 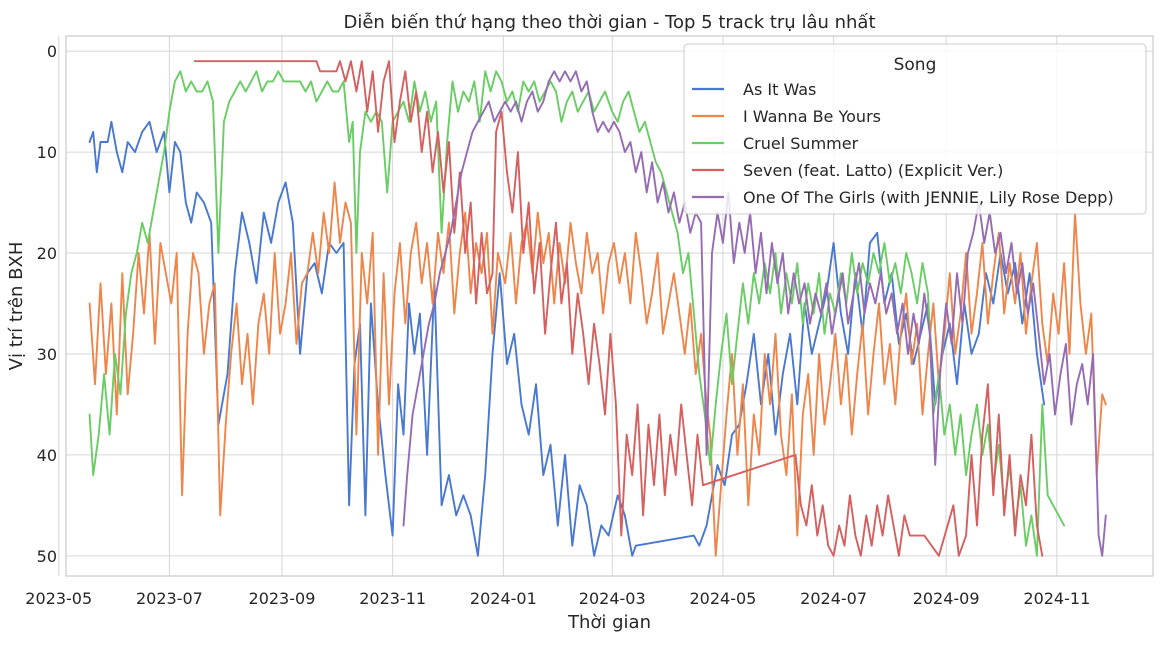 I want to click on legend-entry-label: I Wanna Be Yours, so click(x=812, y=116).